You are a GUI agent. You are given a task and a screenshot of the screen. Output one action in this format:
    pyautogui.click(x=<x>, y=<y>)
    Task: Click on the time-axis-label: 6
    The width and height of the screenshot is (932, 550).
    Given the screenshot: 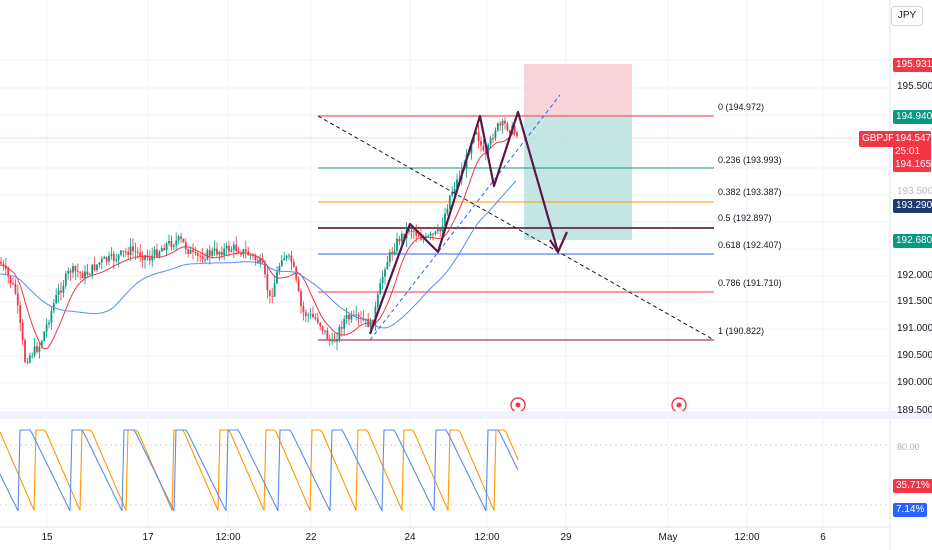 What is the action you would take?
    pyautogui.click(x=823, y=537)
    